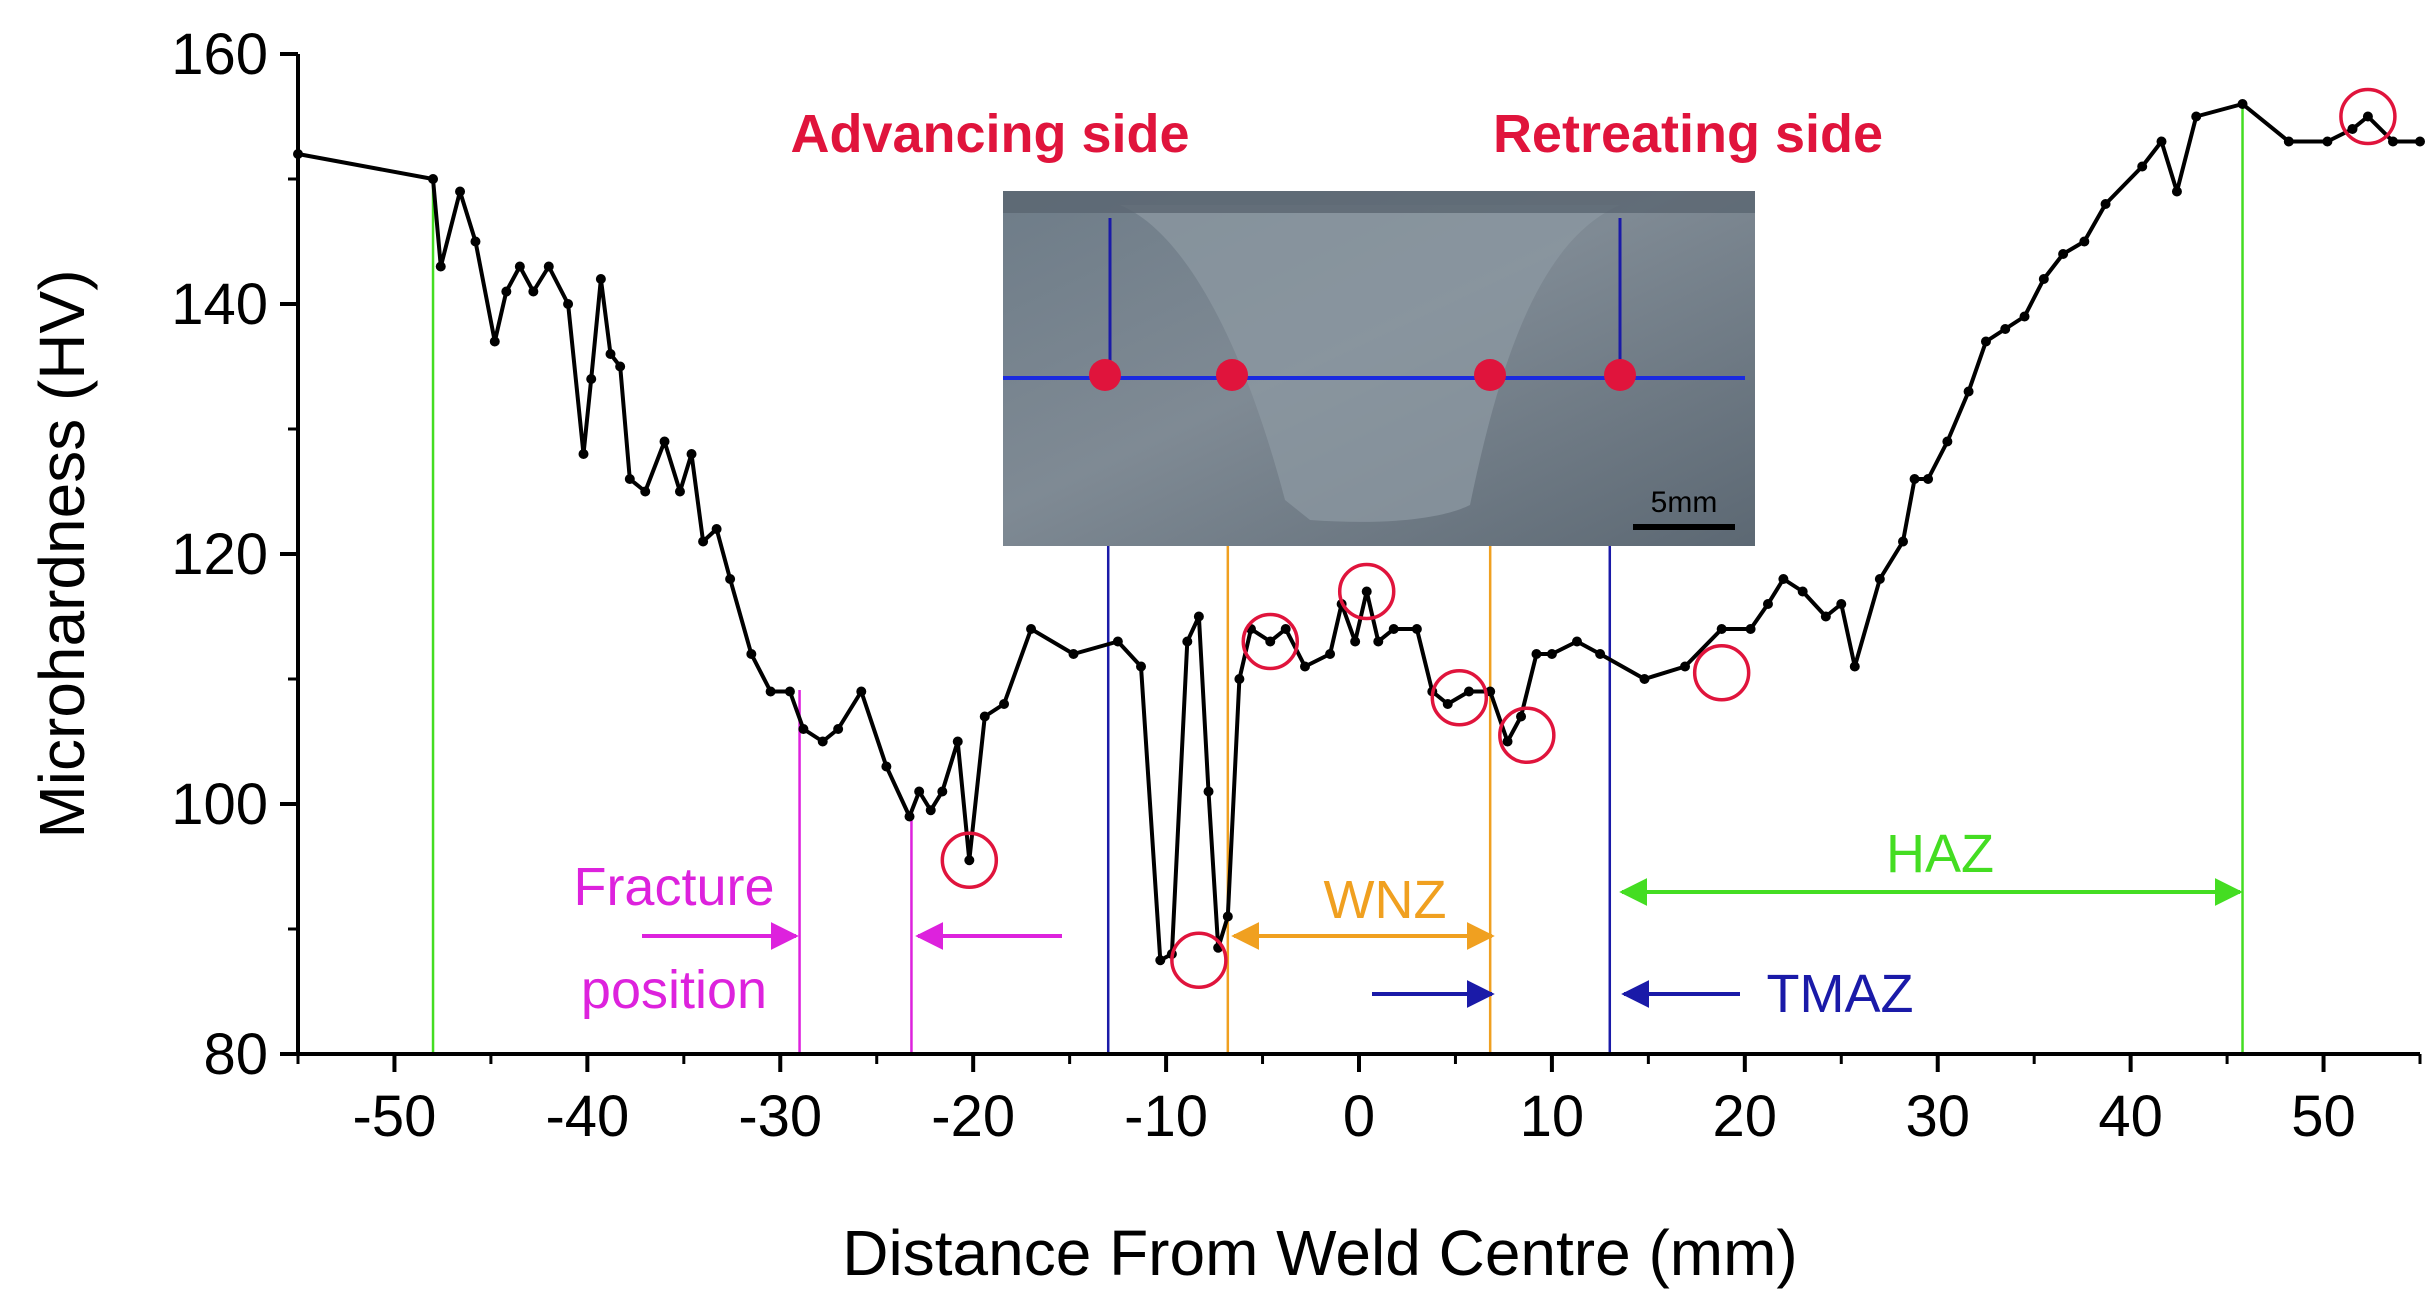 The image size is (2432, 1297). What do you see at coordinates (219, 54) in the screenshot?
I see `y-tick-label: 160` at bounding box center [219, 54].